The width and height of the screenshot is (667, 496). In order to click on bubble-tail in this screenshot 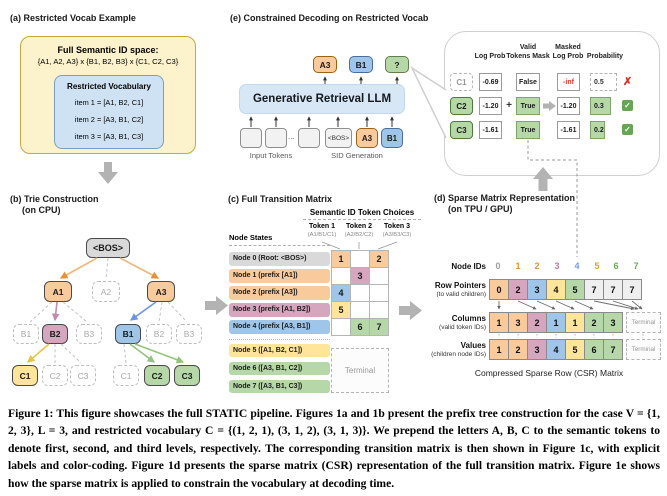, I will do `click(428, 102)`.